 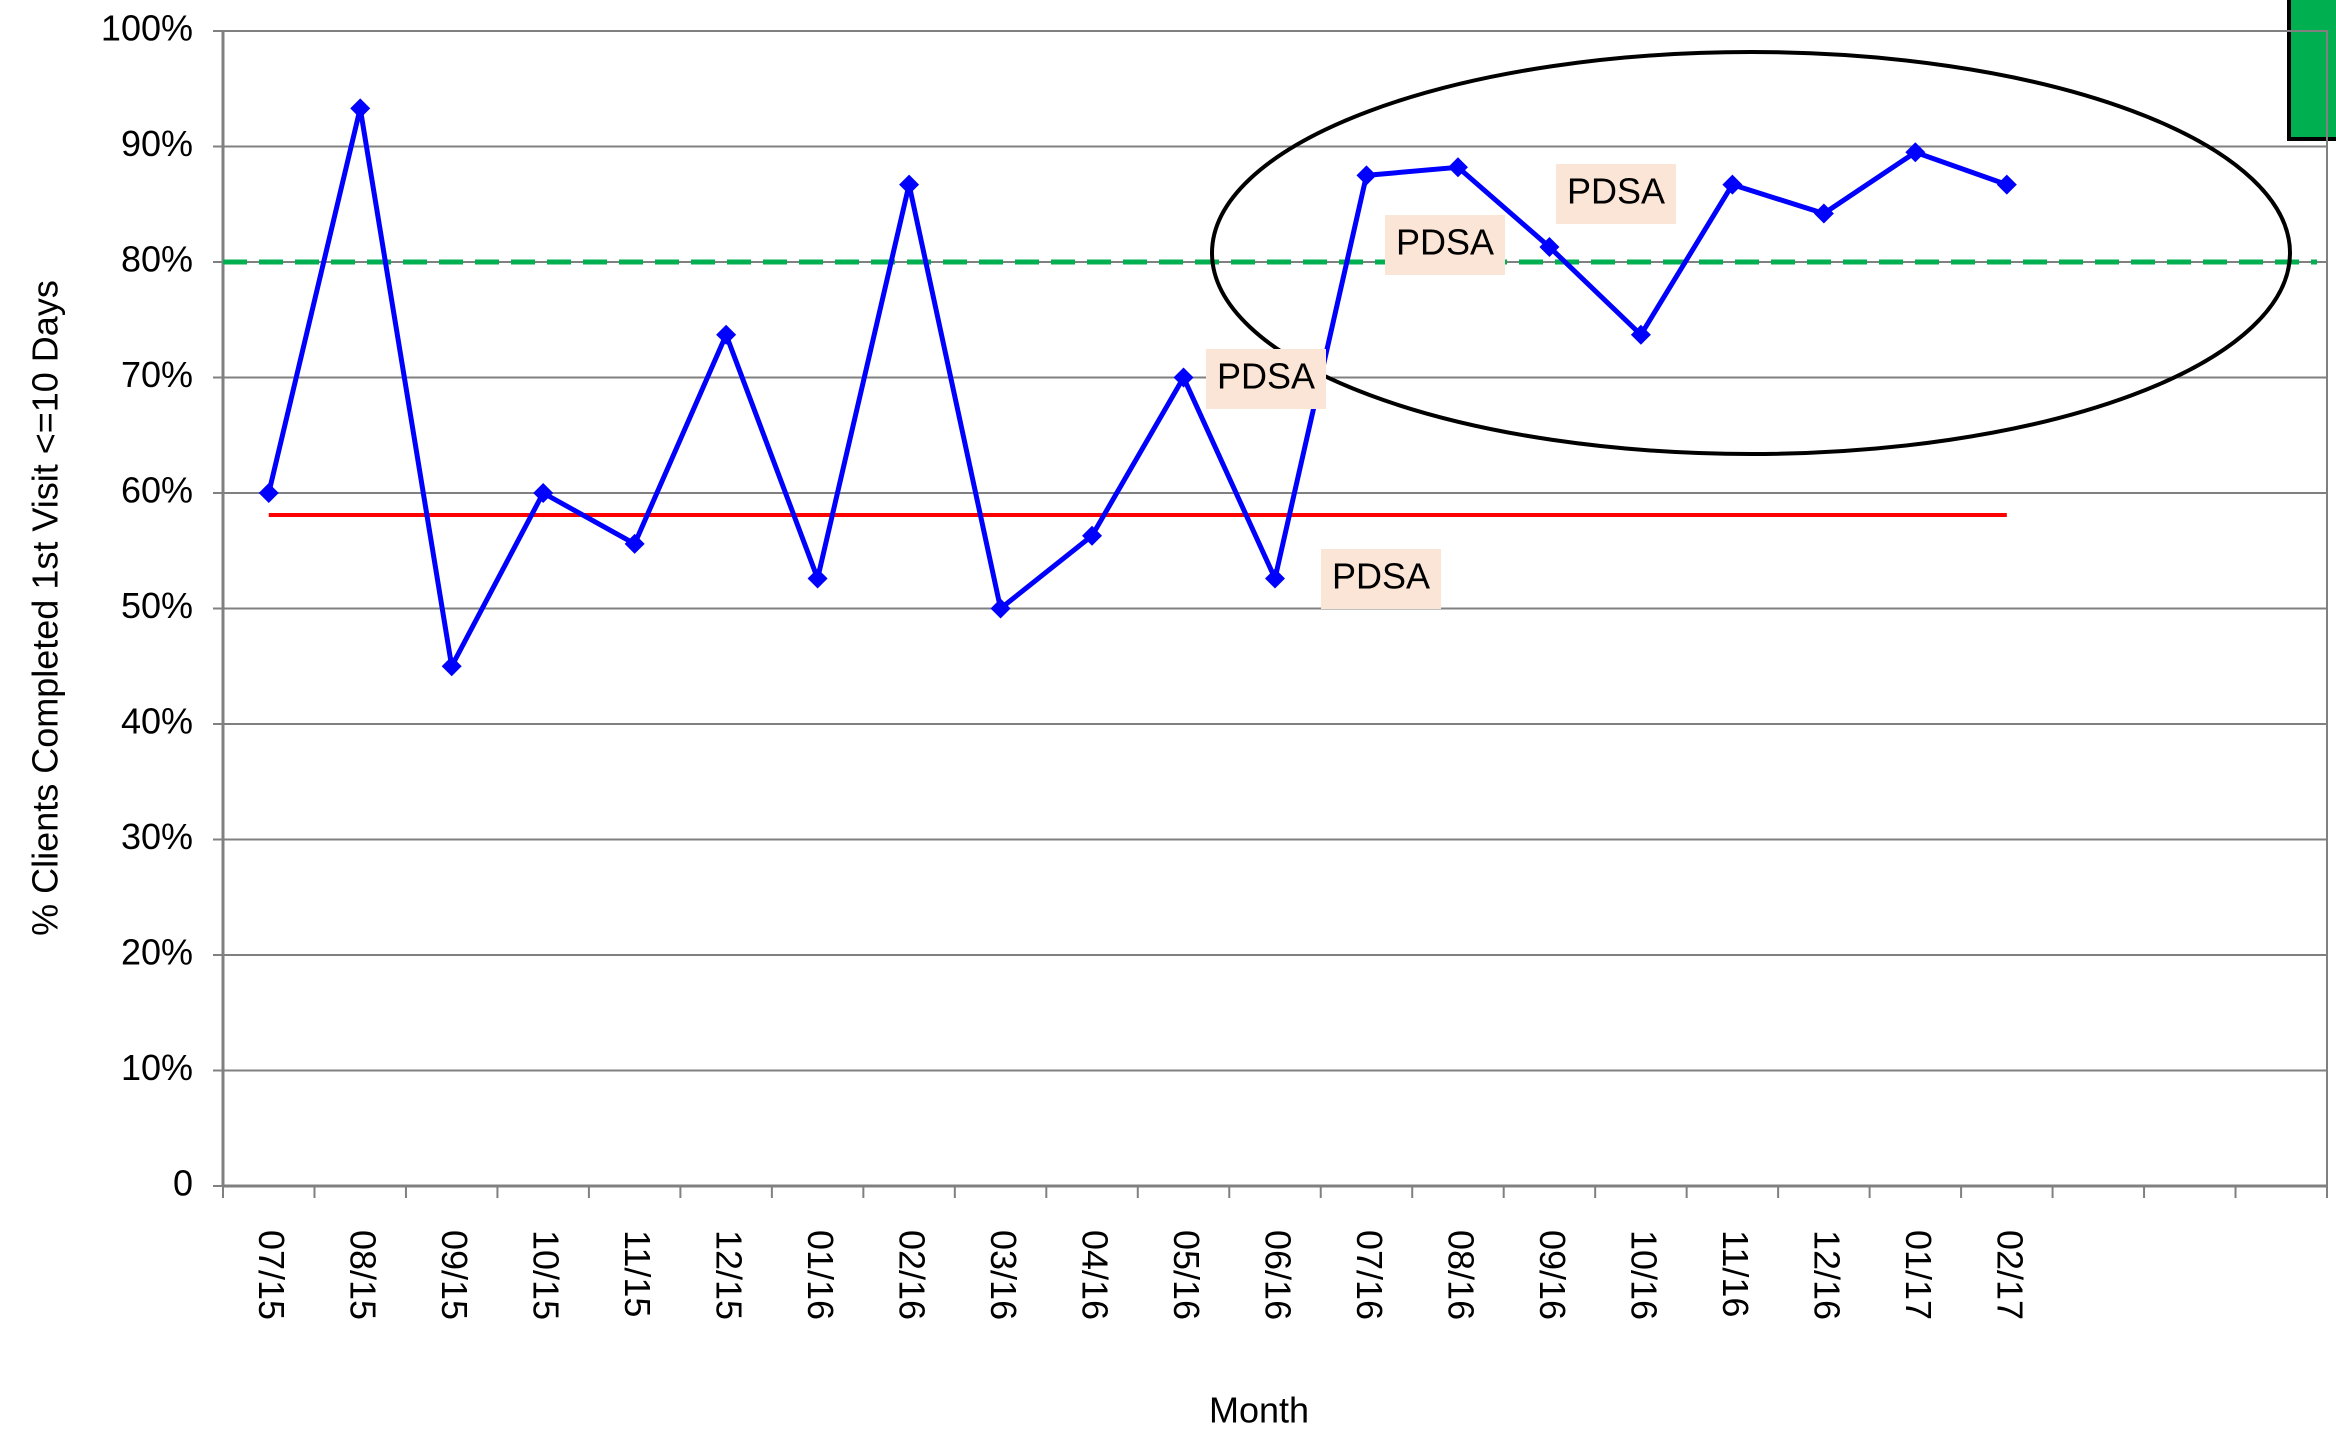 What do you see at coordinates (363, 1275) in the screenshot?
I see `x-tick-label: 08/15` at bounding box center [363, 1275].